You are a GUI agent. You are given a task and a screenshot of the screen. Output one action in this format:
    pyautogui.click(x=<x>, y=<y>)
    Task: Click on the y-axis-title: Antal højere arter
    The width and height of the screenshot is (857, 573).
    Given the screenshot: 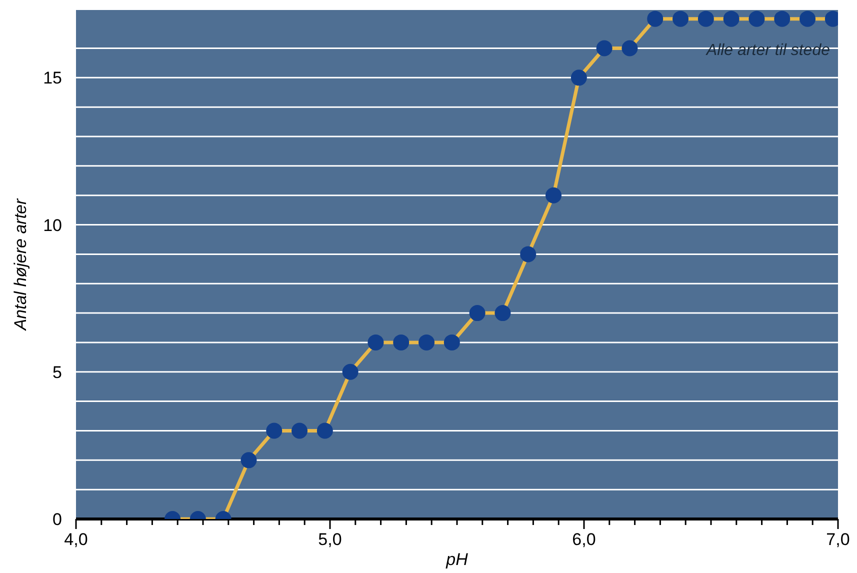 What is the action you would take?
    pyautogui.click(x=20, y=265)
    